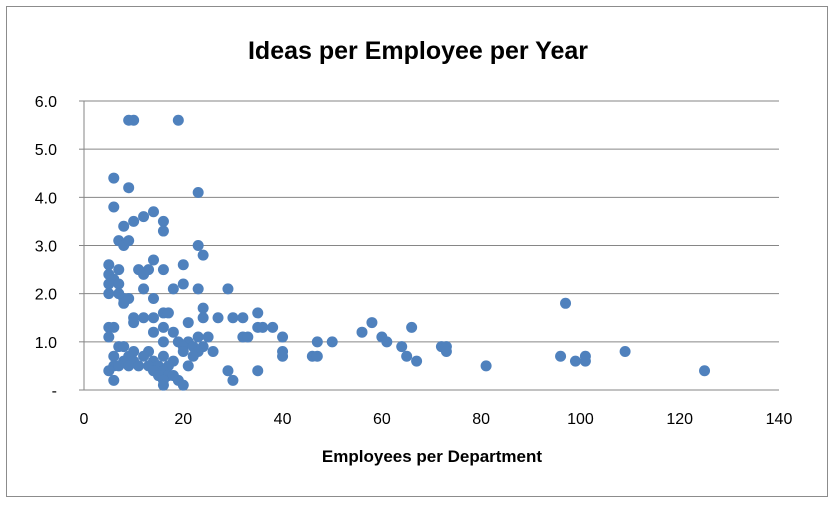  I want to click on x-tick-labels: 0 20 40 60 80 100 120 140, so click(436, 419).